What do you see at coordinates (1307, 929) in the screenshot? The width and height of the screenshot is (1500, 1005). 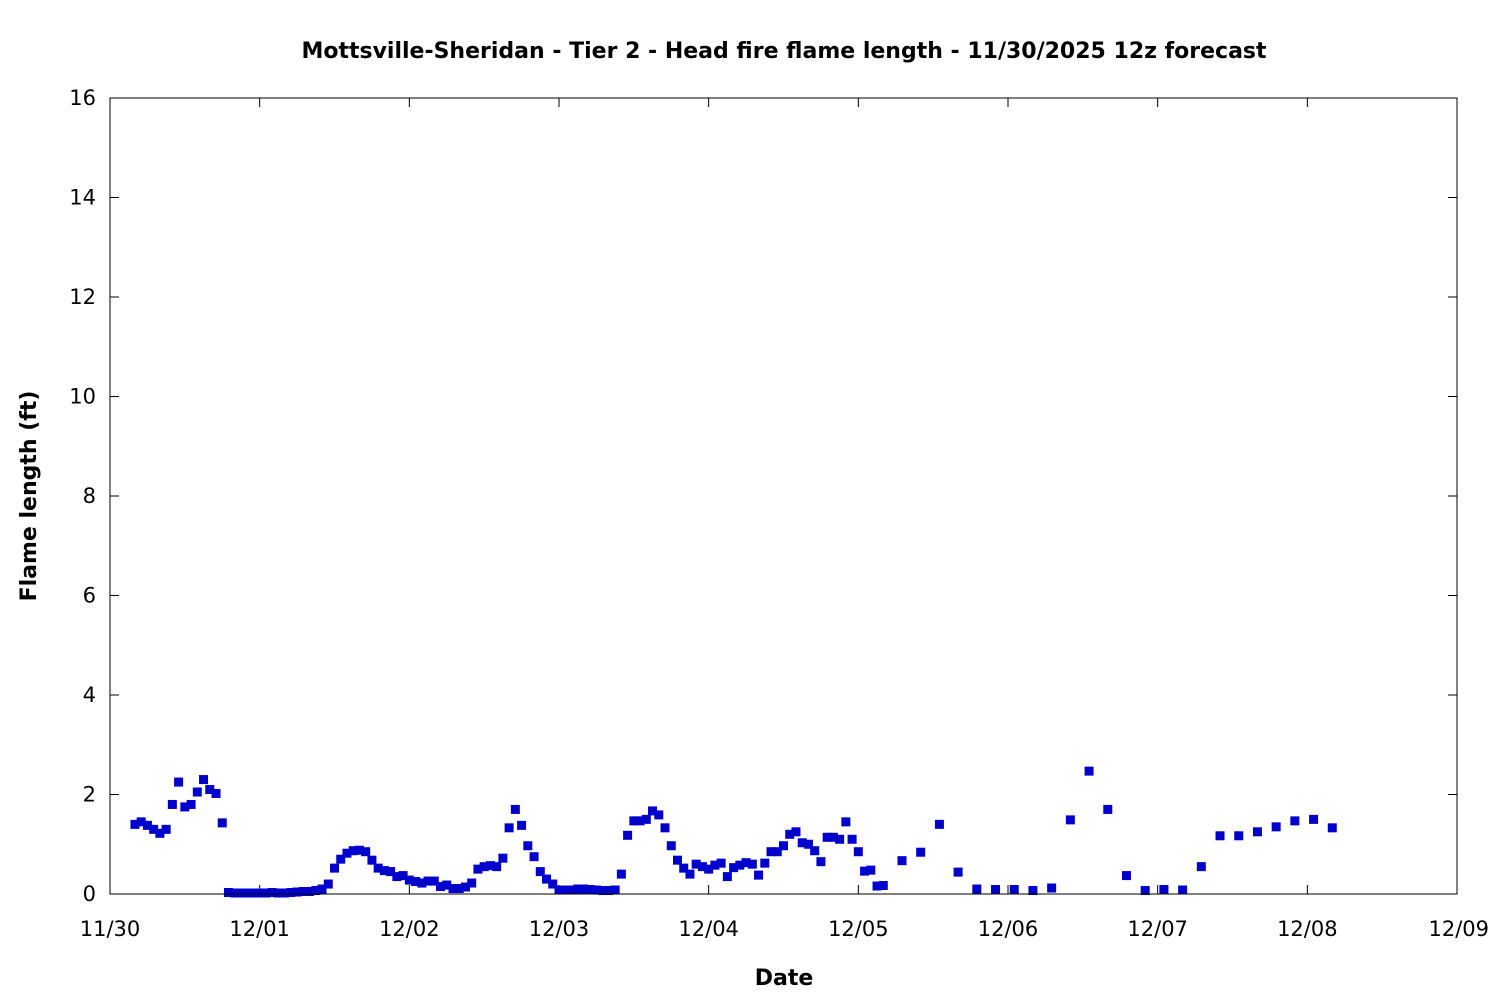 I see `x-tick-label: 12/08` at bounding box center [1307, 929].